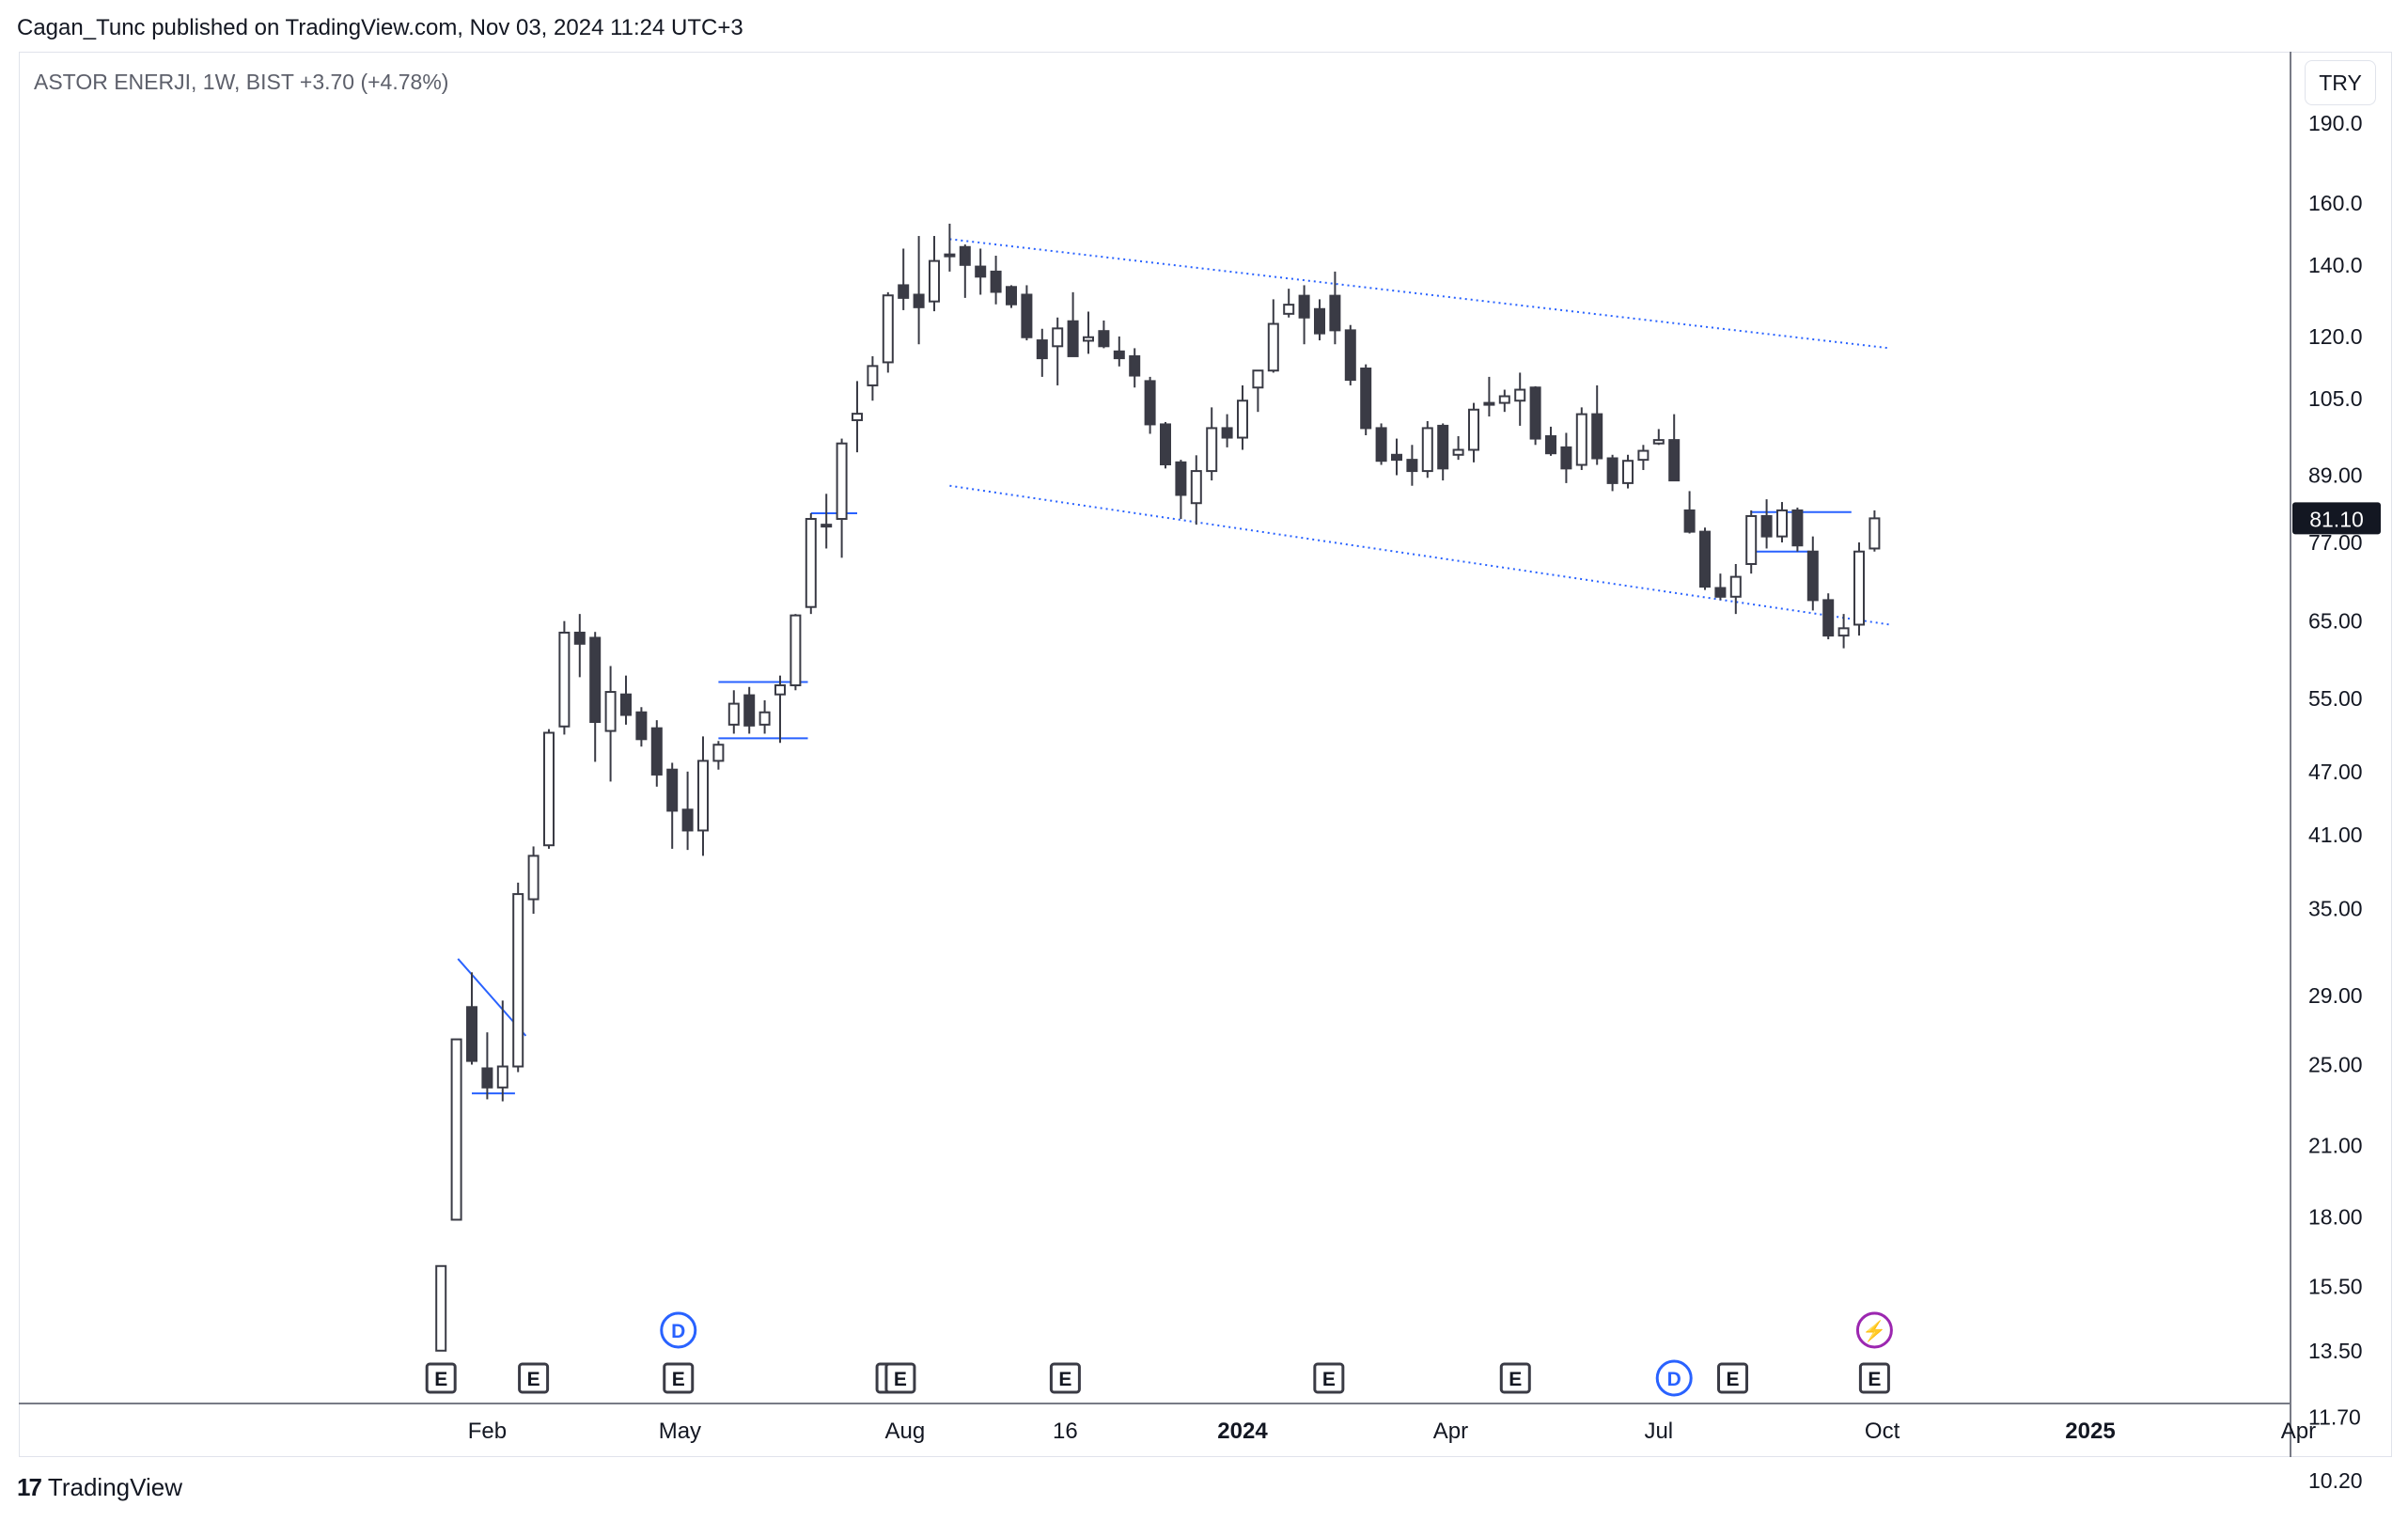 The height and width of the screenshot is (1521, 2408). Describe the element at coordinates (1065, 1431) in the screenshot. I see `time-tick-label: 16` at that location.